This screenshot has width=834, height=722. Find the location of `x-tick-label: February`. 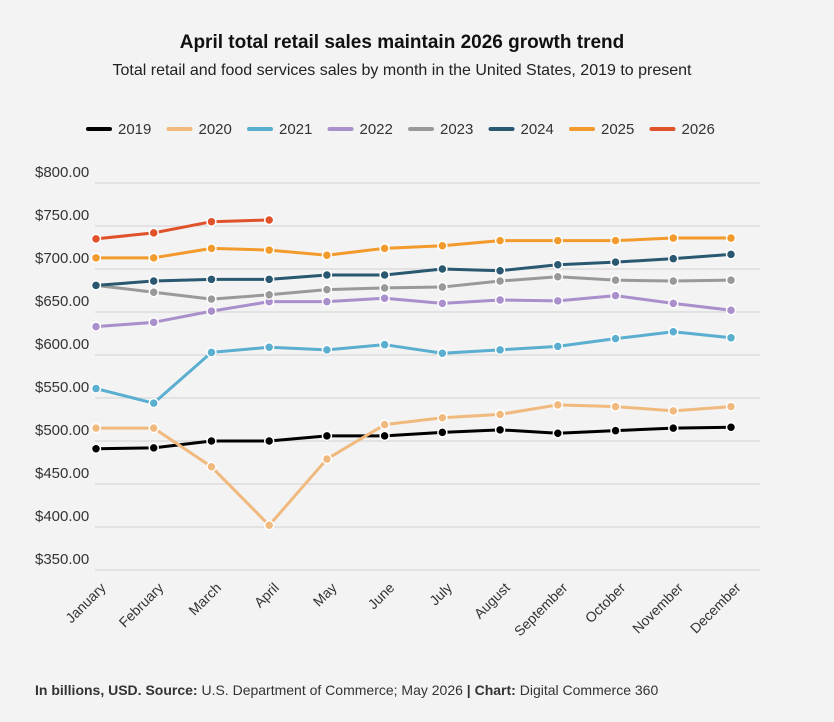

x-tick-label: February is located at coordinates (141, 604).